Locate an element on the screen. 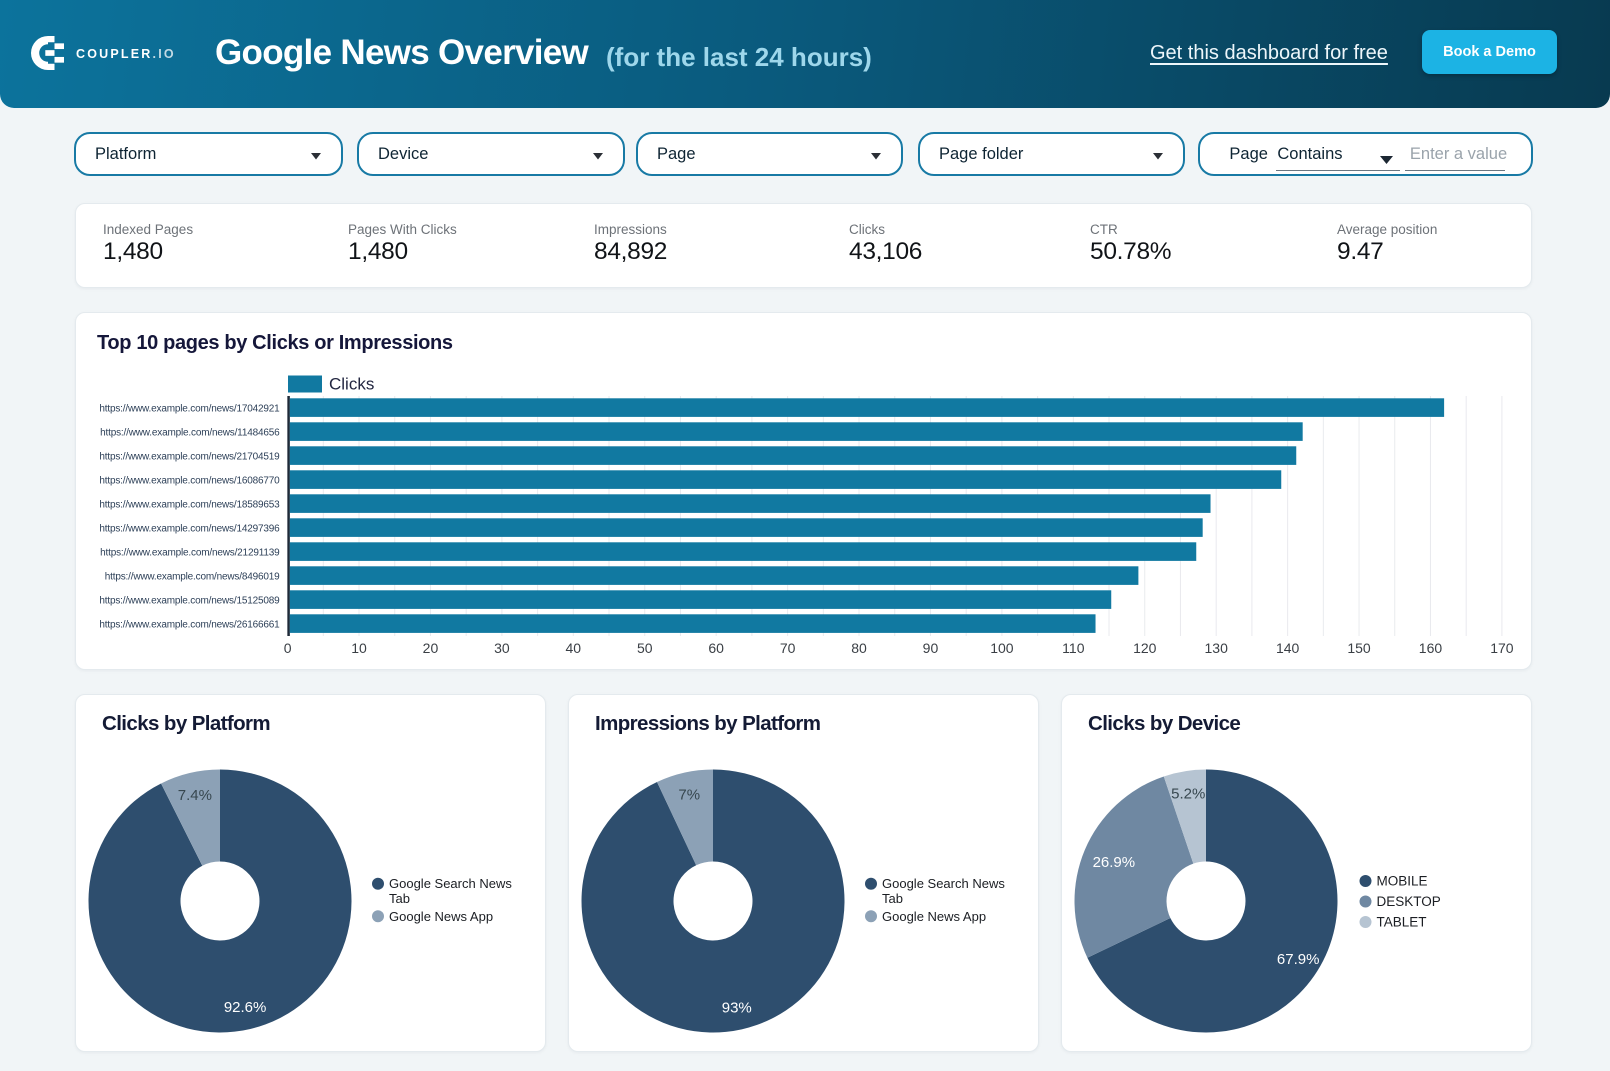 The image size is (1610, 1071). svg-text: DESKTOP is located at coordinates (1409, 901).